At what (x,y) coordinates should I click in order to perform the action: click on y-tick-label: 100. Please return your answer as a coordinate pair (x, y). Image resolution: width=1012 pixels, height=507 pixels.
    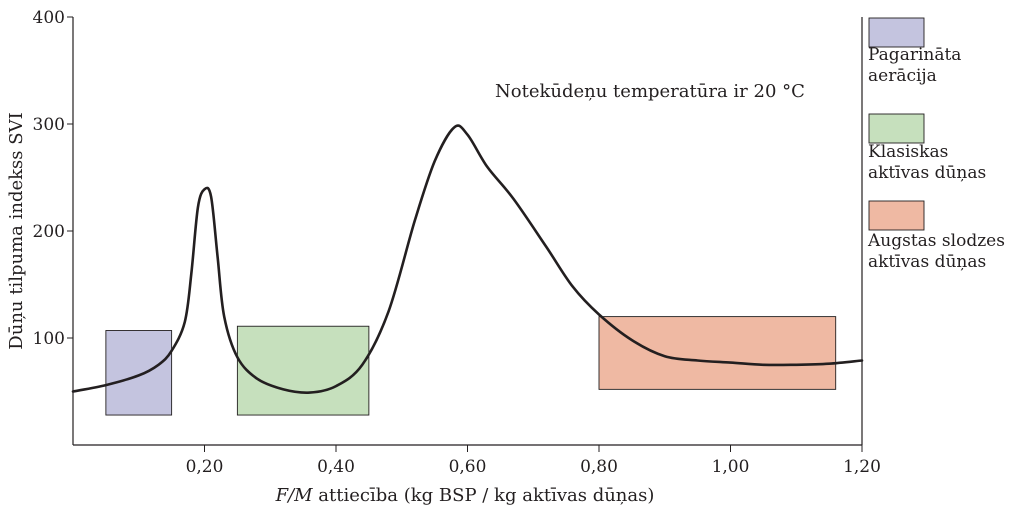
    Looking at the image, I should click on (49, 339).